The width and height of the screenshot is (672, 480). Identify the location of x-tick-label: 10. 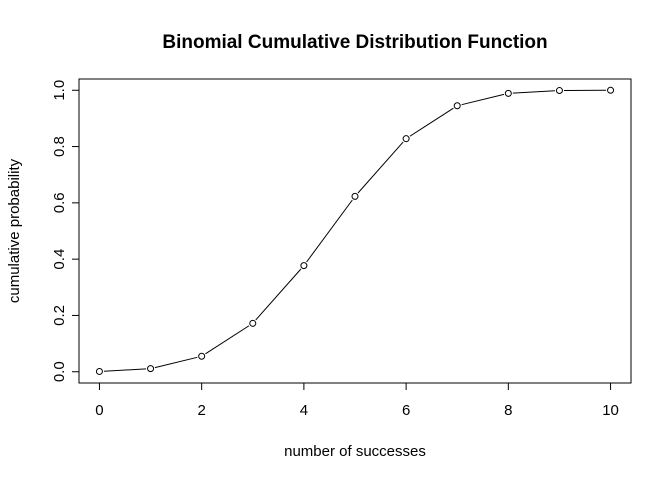
(610, 410).